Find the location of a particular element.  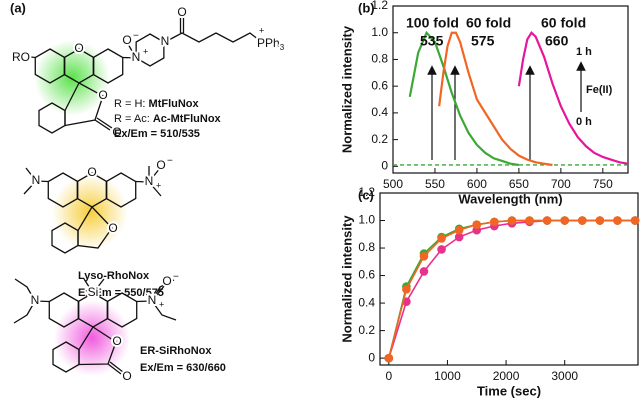

annotation: 660 is located at coordinates (557, 41).